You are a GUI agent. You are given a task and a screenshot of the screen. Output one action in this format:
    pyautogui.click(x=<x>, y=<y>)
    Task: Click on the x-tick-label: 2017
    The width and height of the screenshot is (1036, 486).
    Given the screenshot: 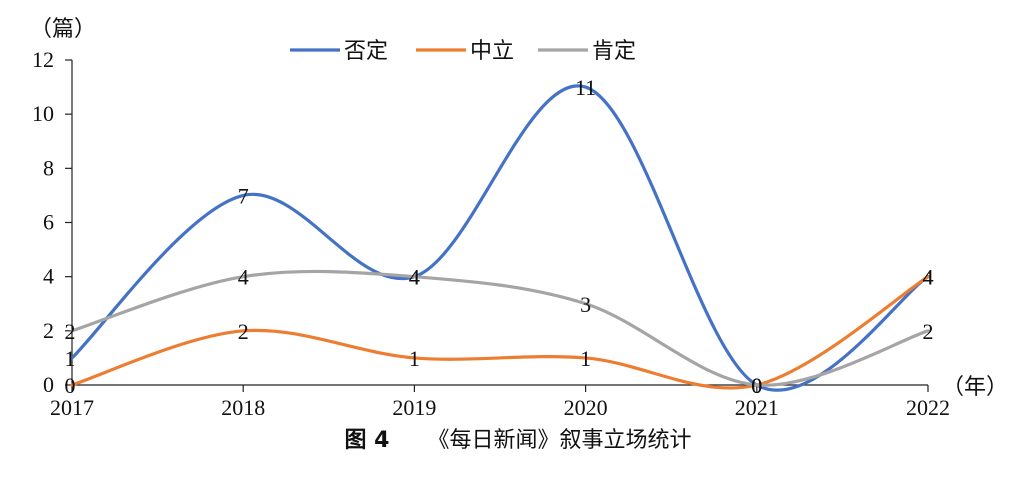 What is the action you would take?
    pyautogui.click(x=72, y=407)
    